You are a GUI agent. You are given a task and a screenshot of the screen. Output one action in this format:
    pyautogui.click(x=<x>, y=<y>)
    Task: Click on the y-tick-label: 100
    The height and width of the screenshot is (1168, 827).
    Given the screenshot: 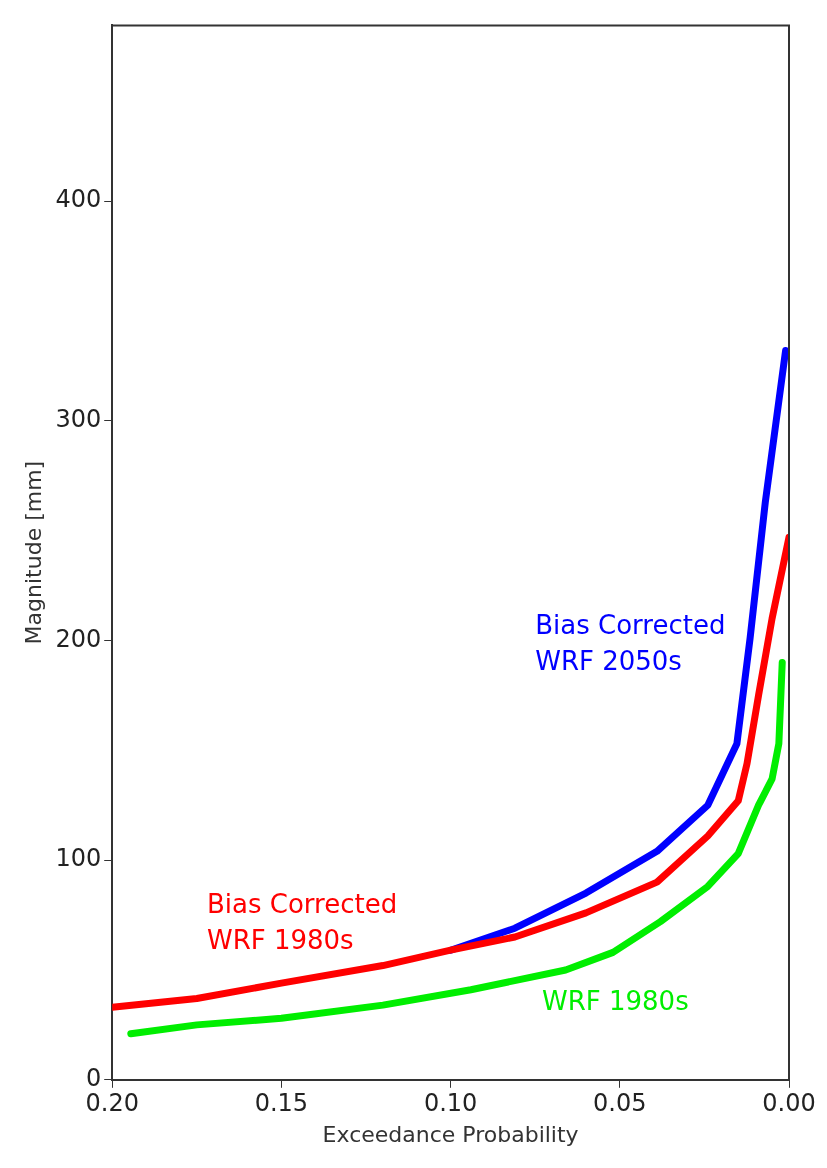 What is the action you would take?
    pyautogui.click(x=78, y=858)
    